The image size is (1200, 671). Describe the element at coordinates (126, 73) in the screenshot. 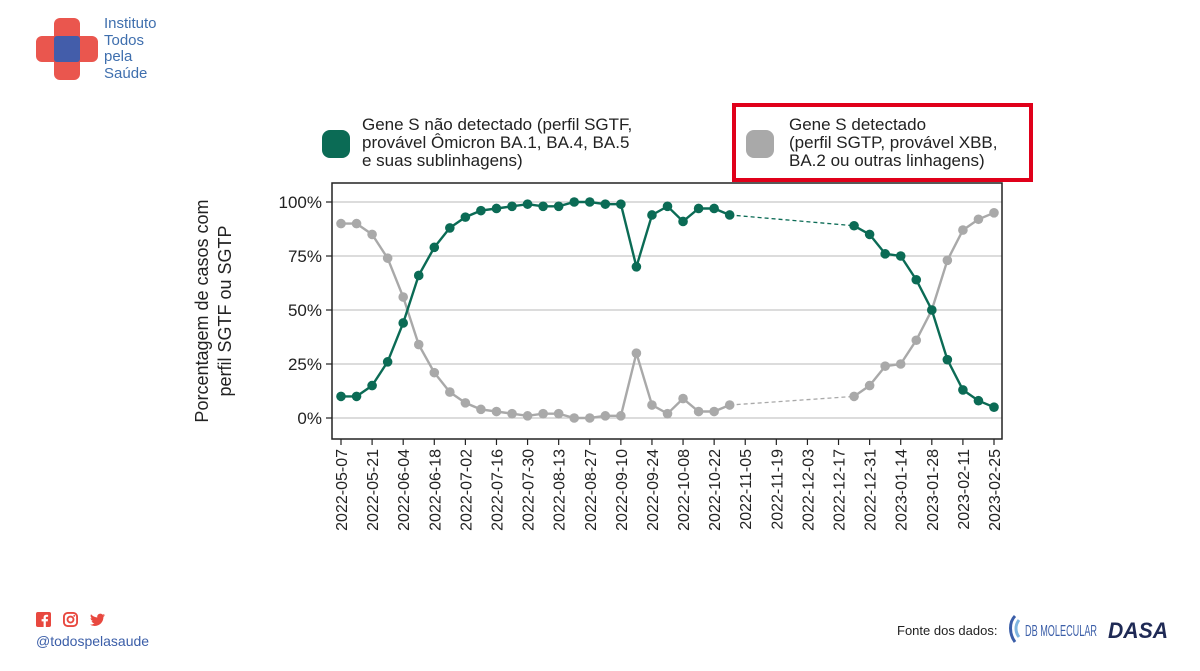

I see `brand-name-line: Saúde` at that location.